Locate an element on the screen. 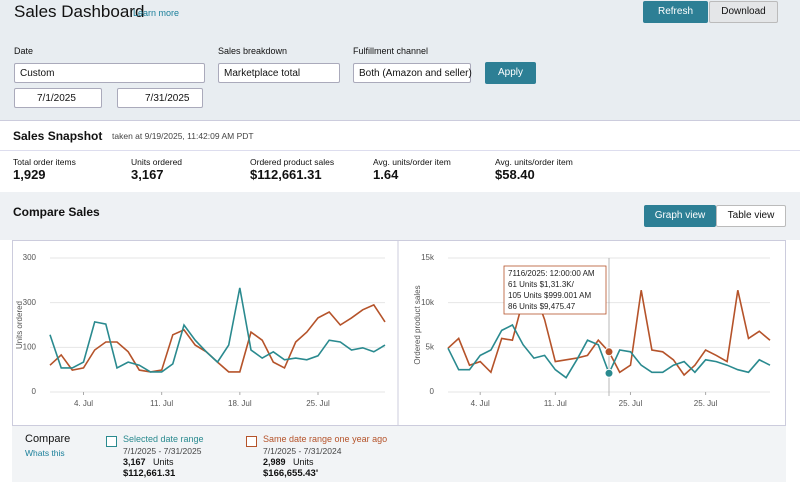 The width and height of the screenshot is (800, 482). range-name: Selected date range is located at coordinates (163, 439).